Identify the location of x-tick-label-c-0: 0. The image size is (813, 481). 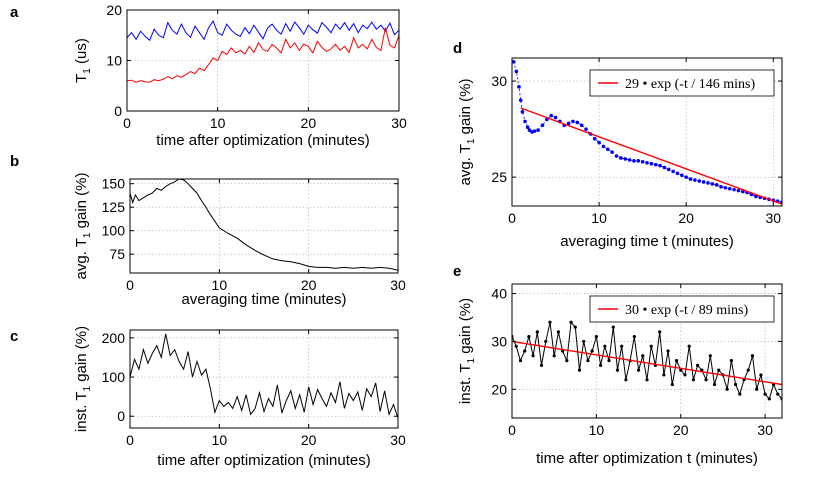
(130, 440).